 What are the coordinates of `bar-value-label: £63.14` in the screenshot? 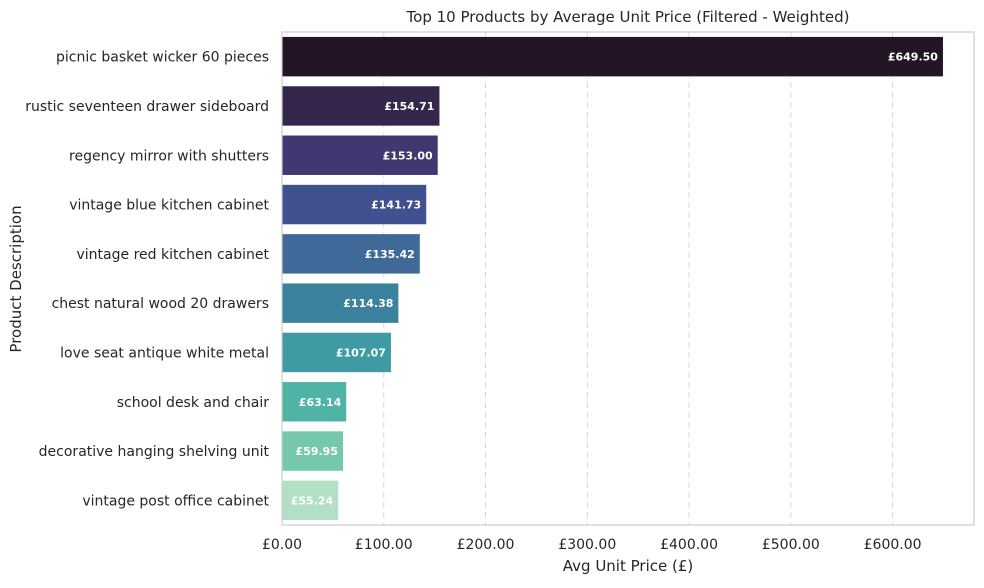 It's located at (320, 402).